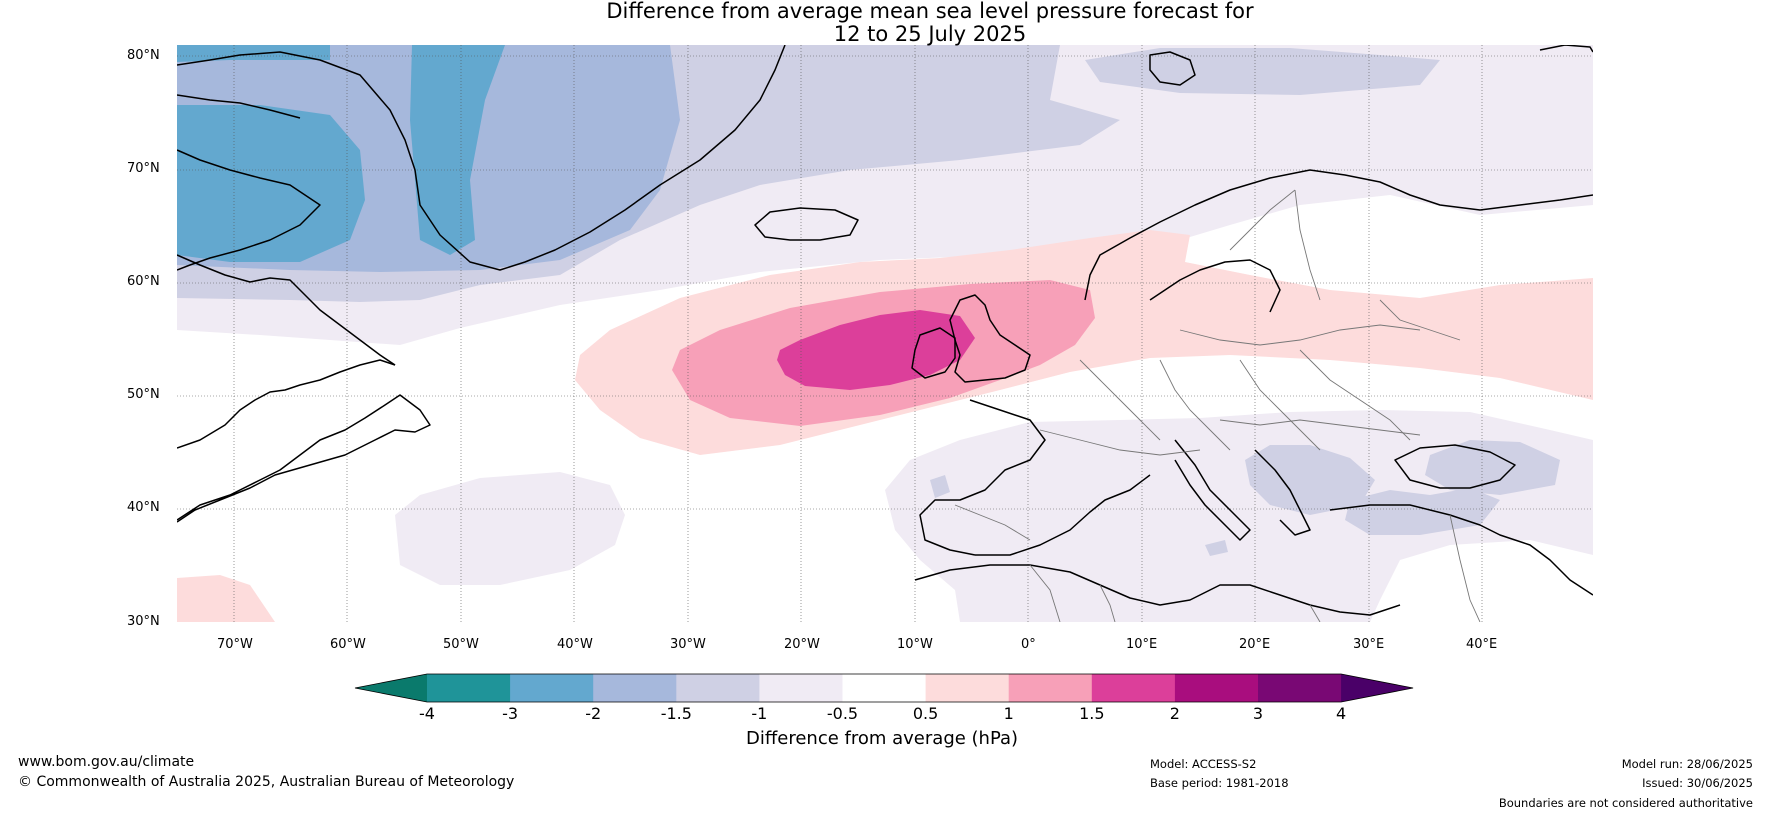  I want to click on colorbar-tick-label: 1, so click(1008, 713).